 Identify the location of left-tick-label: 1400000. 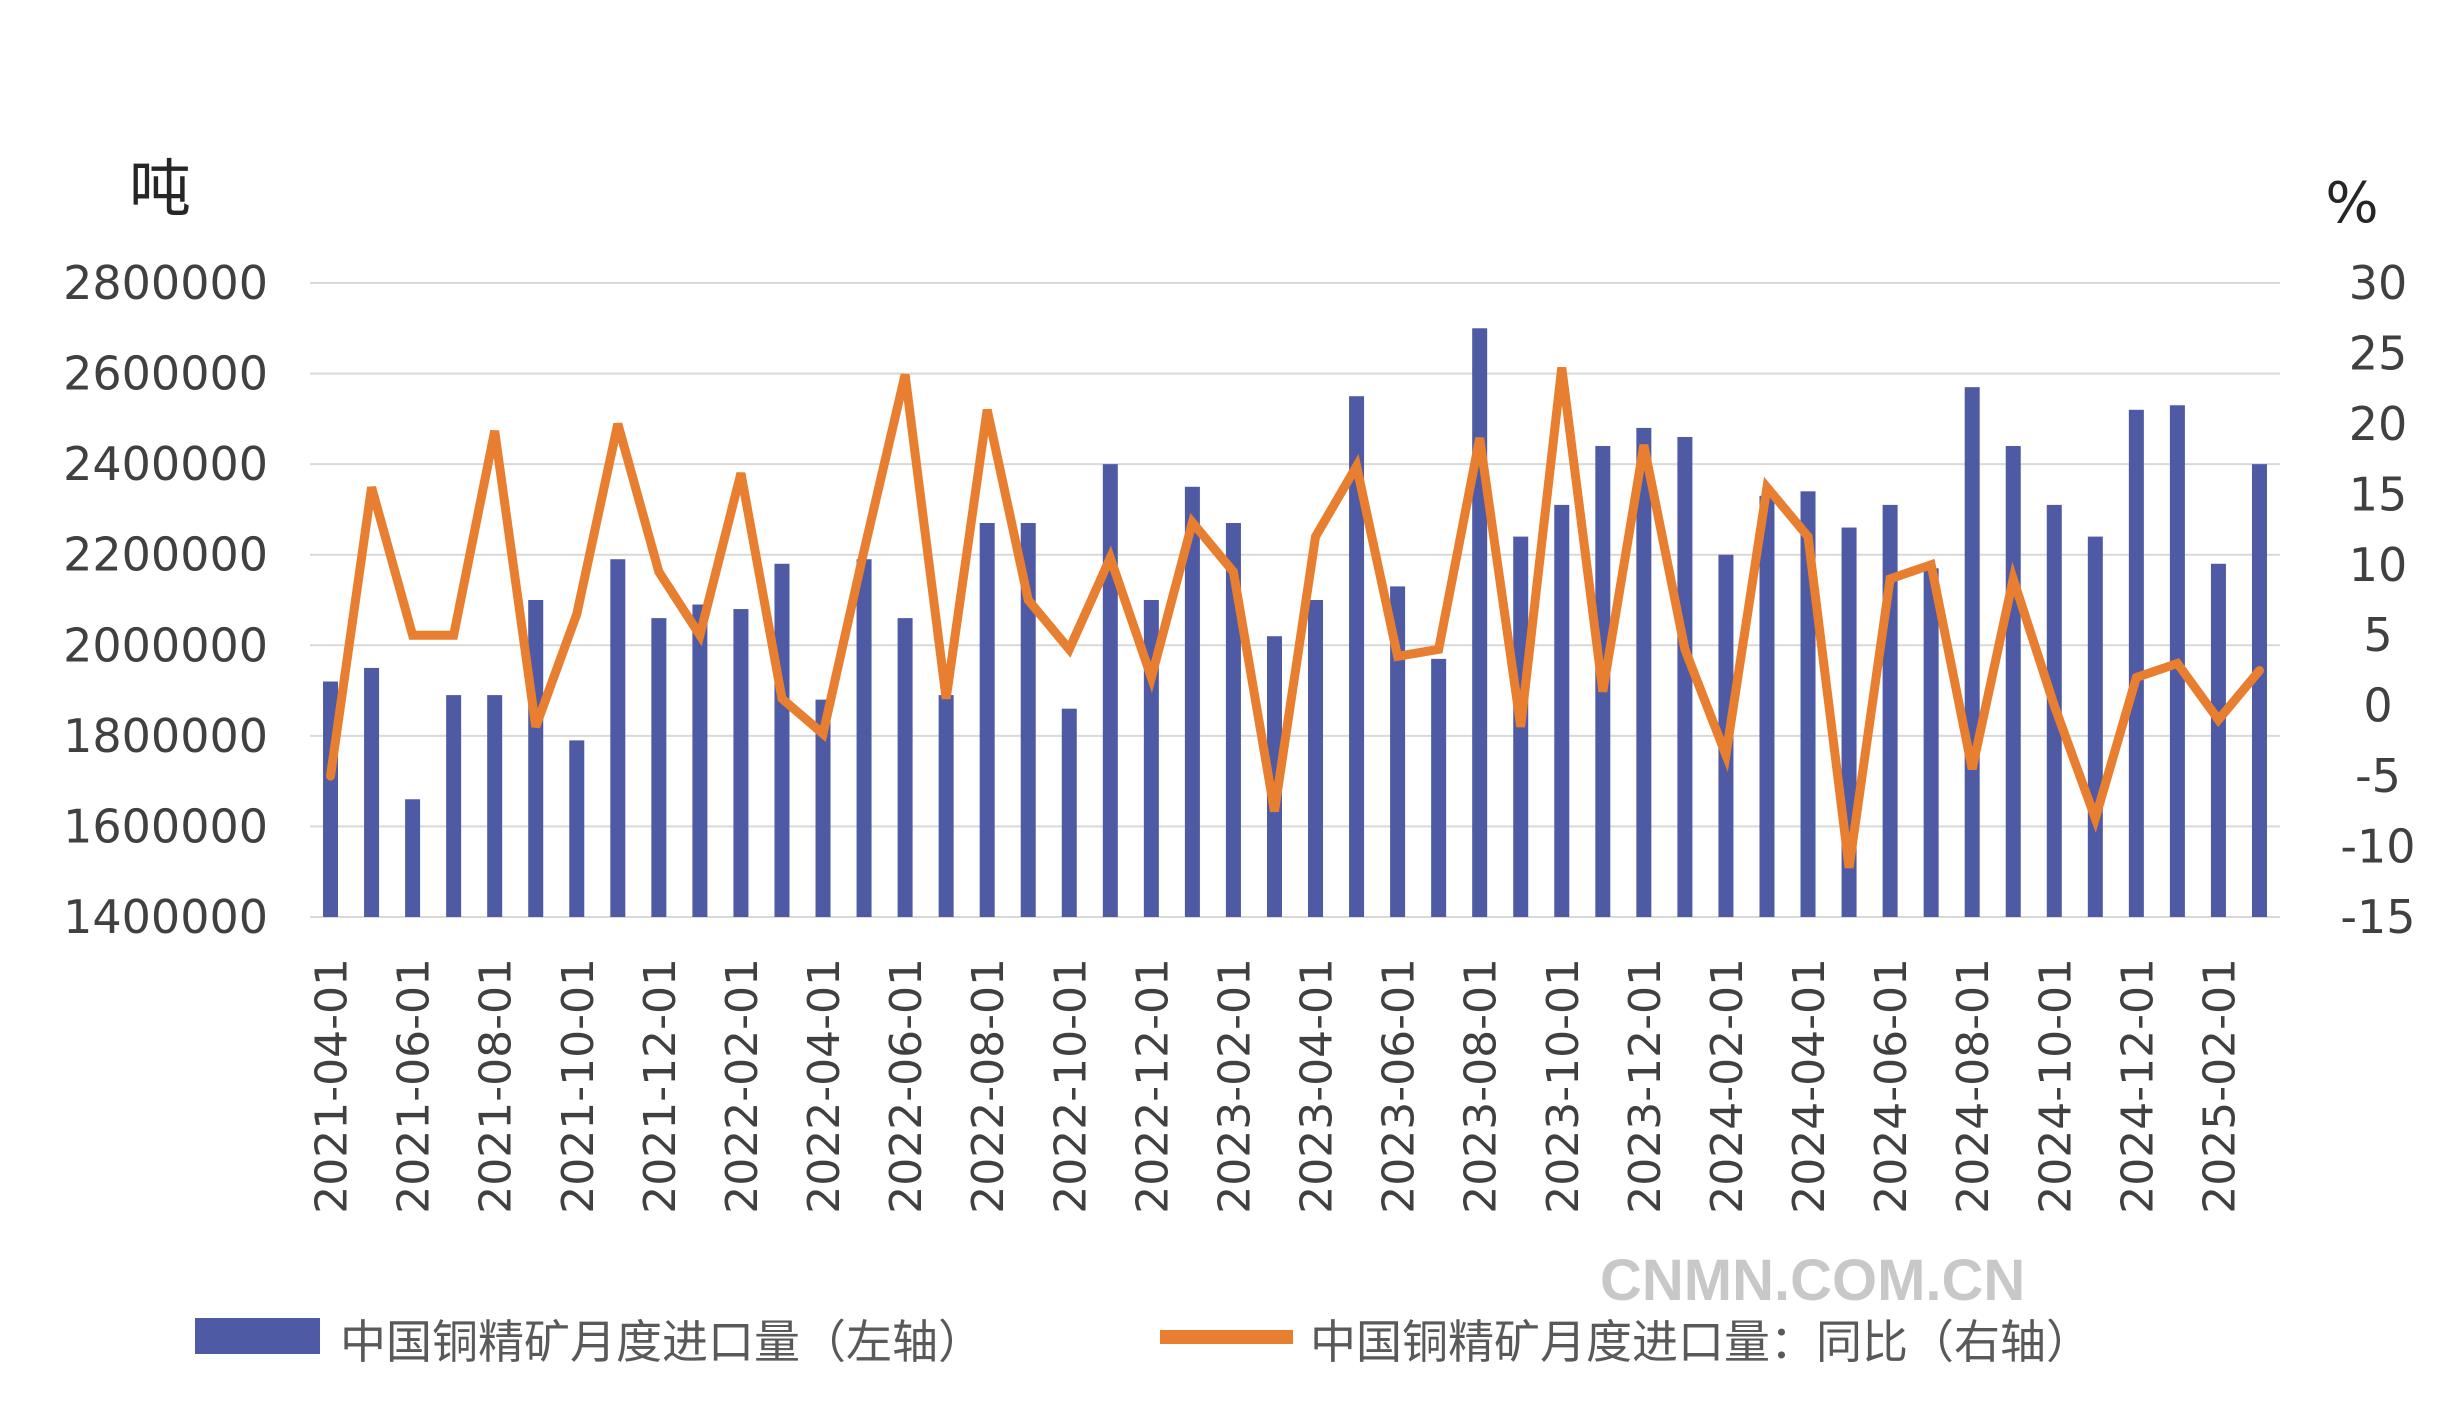
(165, 917).